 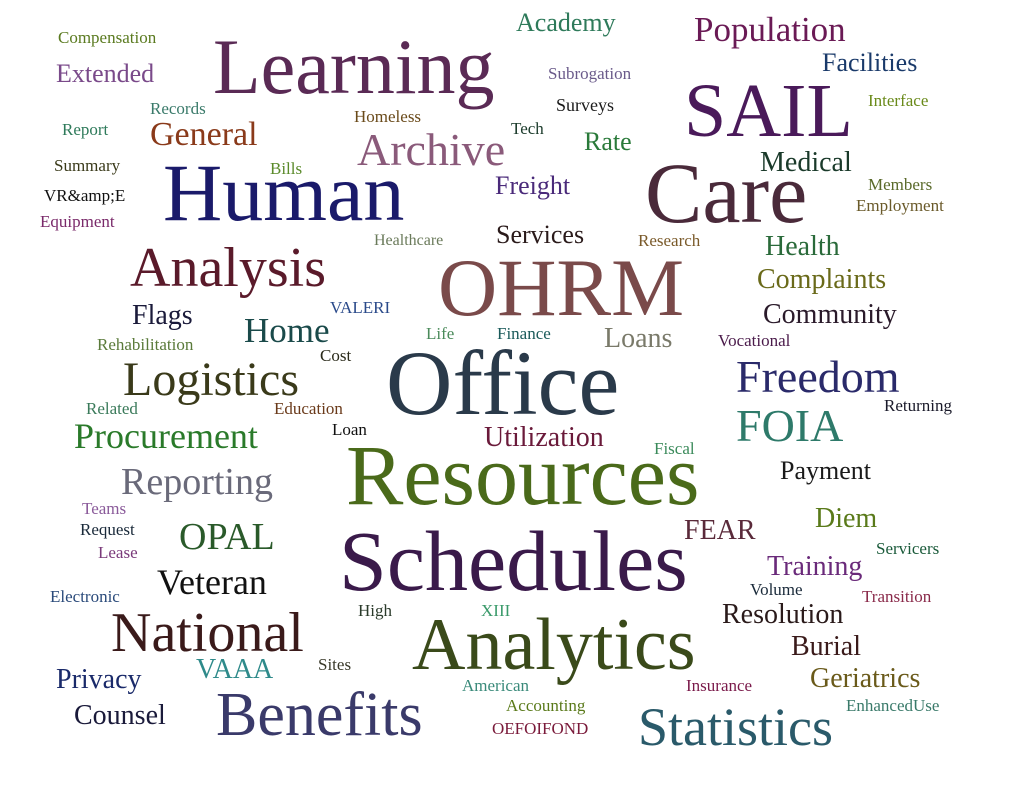 What do you see at coordinates (554, 645) in the screenshot?
I see `word-analytics: Analytics` at bounding box center [554, 645].